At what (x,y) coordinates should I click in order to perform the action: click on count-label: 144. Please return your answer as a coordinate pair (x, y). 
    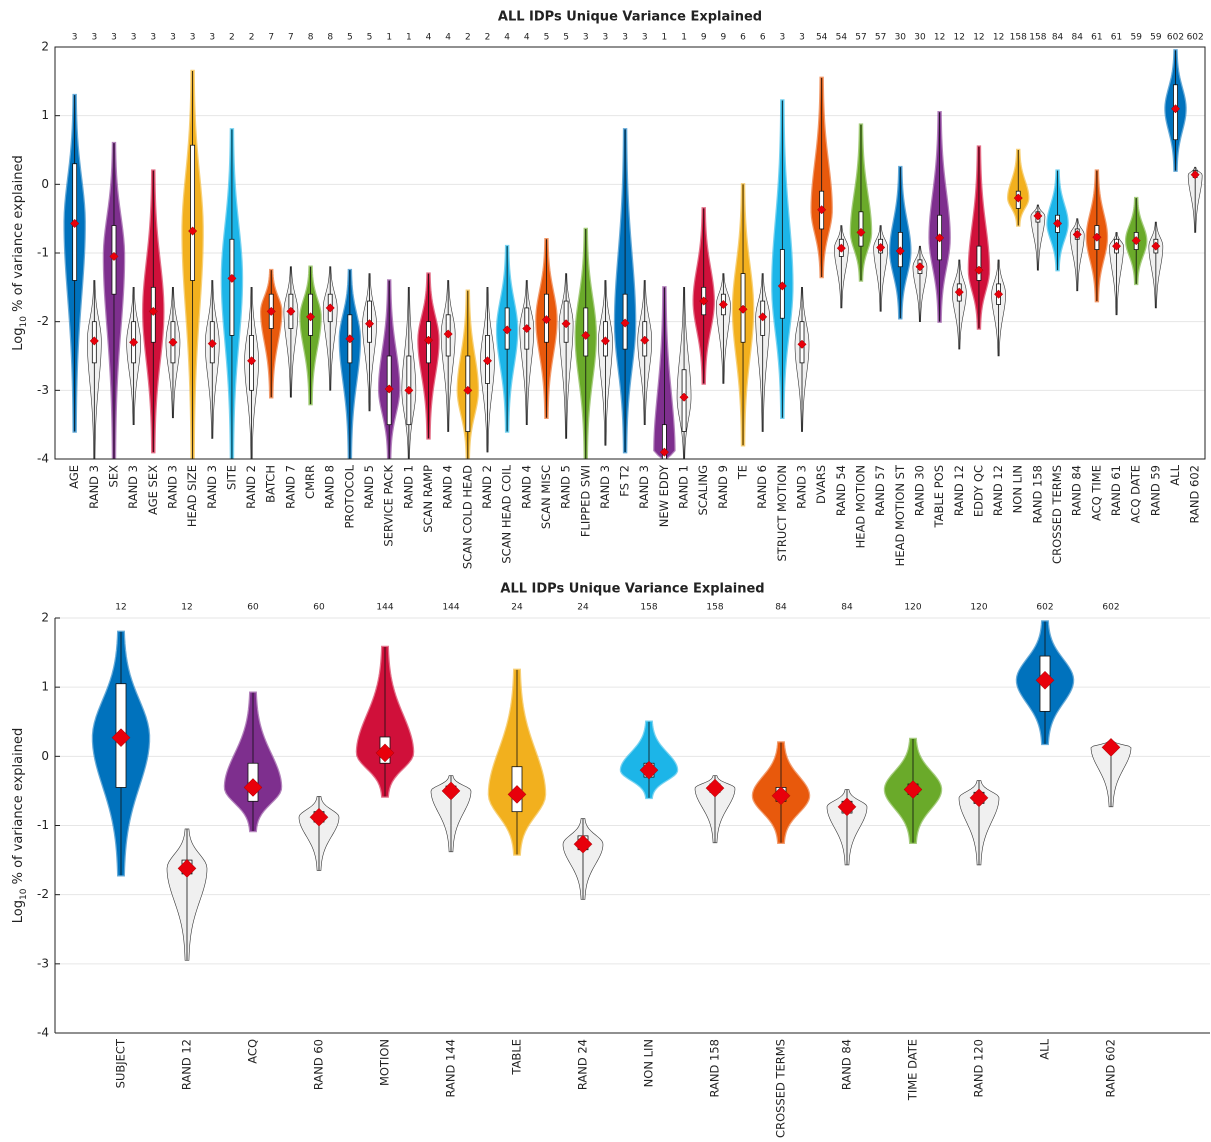
    Looking at the image, I should click on (384, 608).